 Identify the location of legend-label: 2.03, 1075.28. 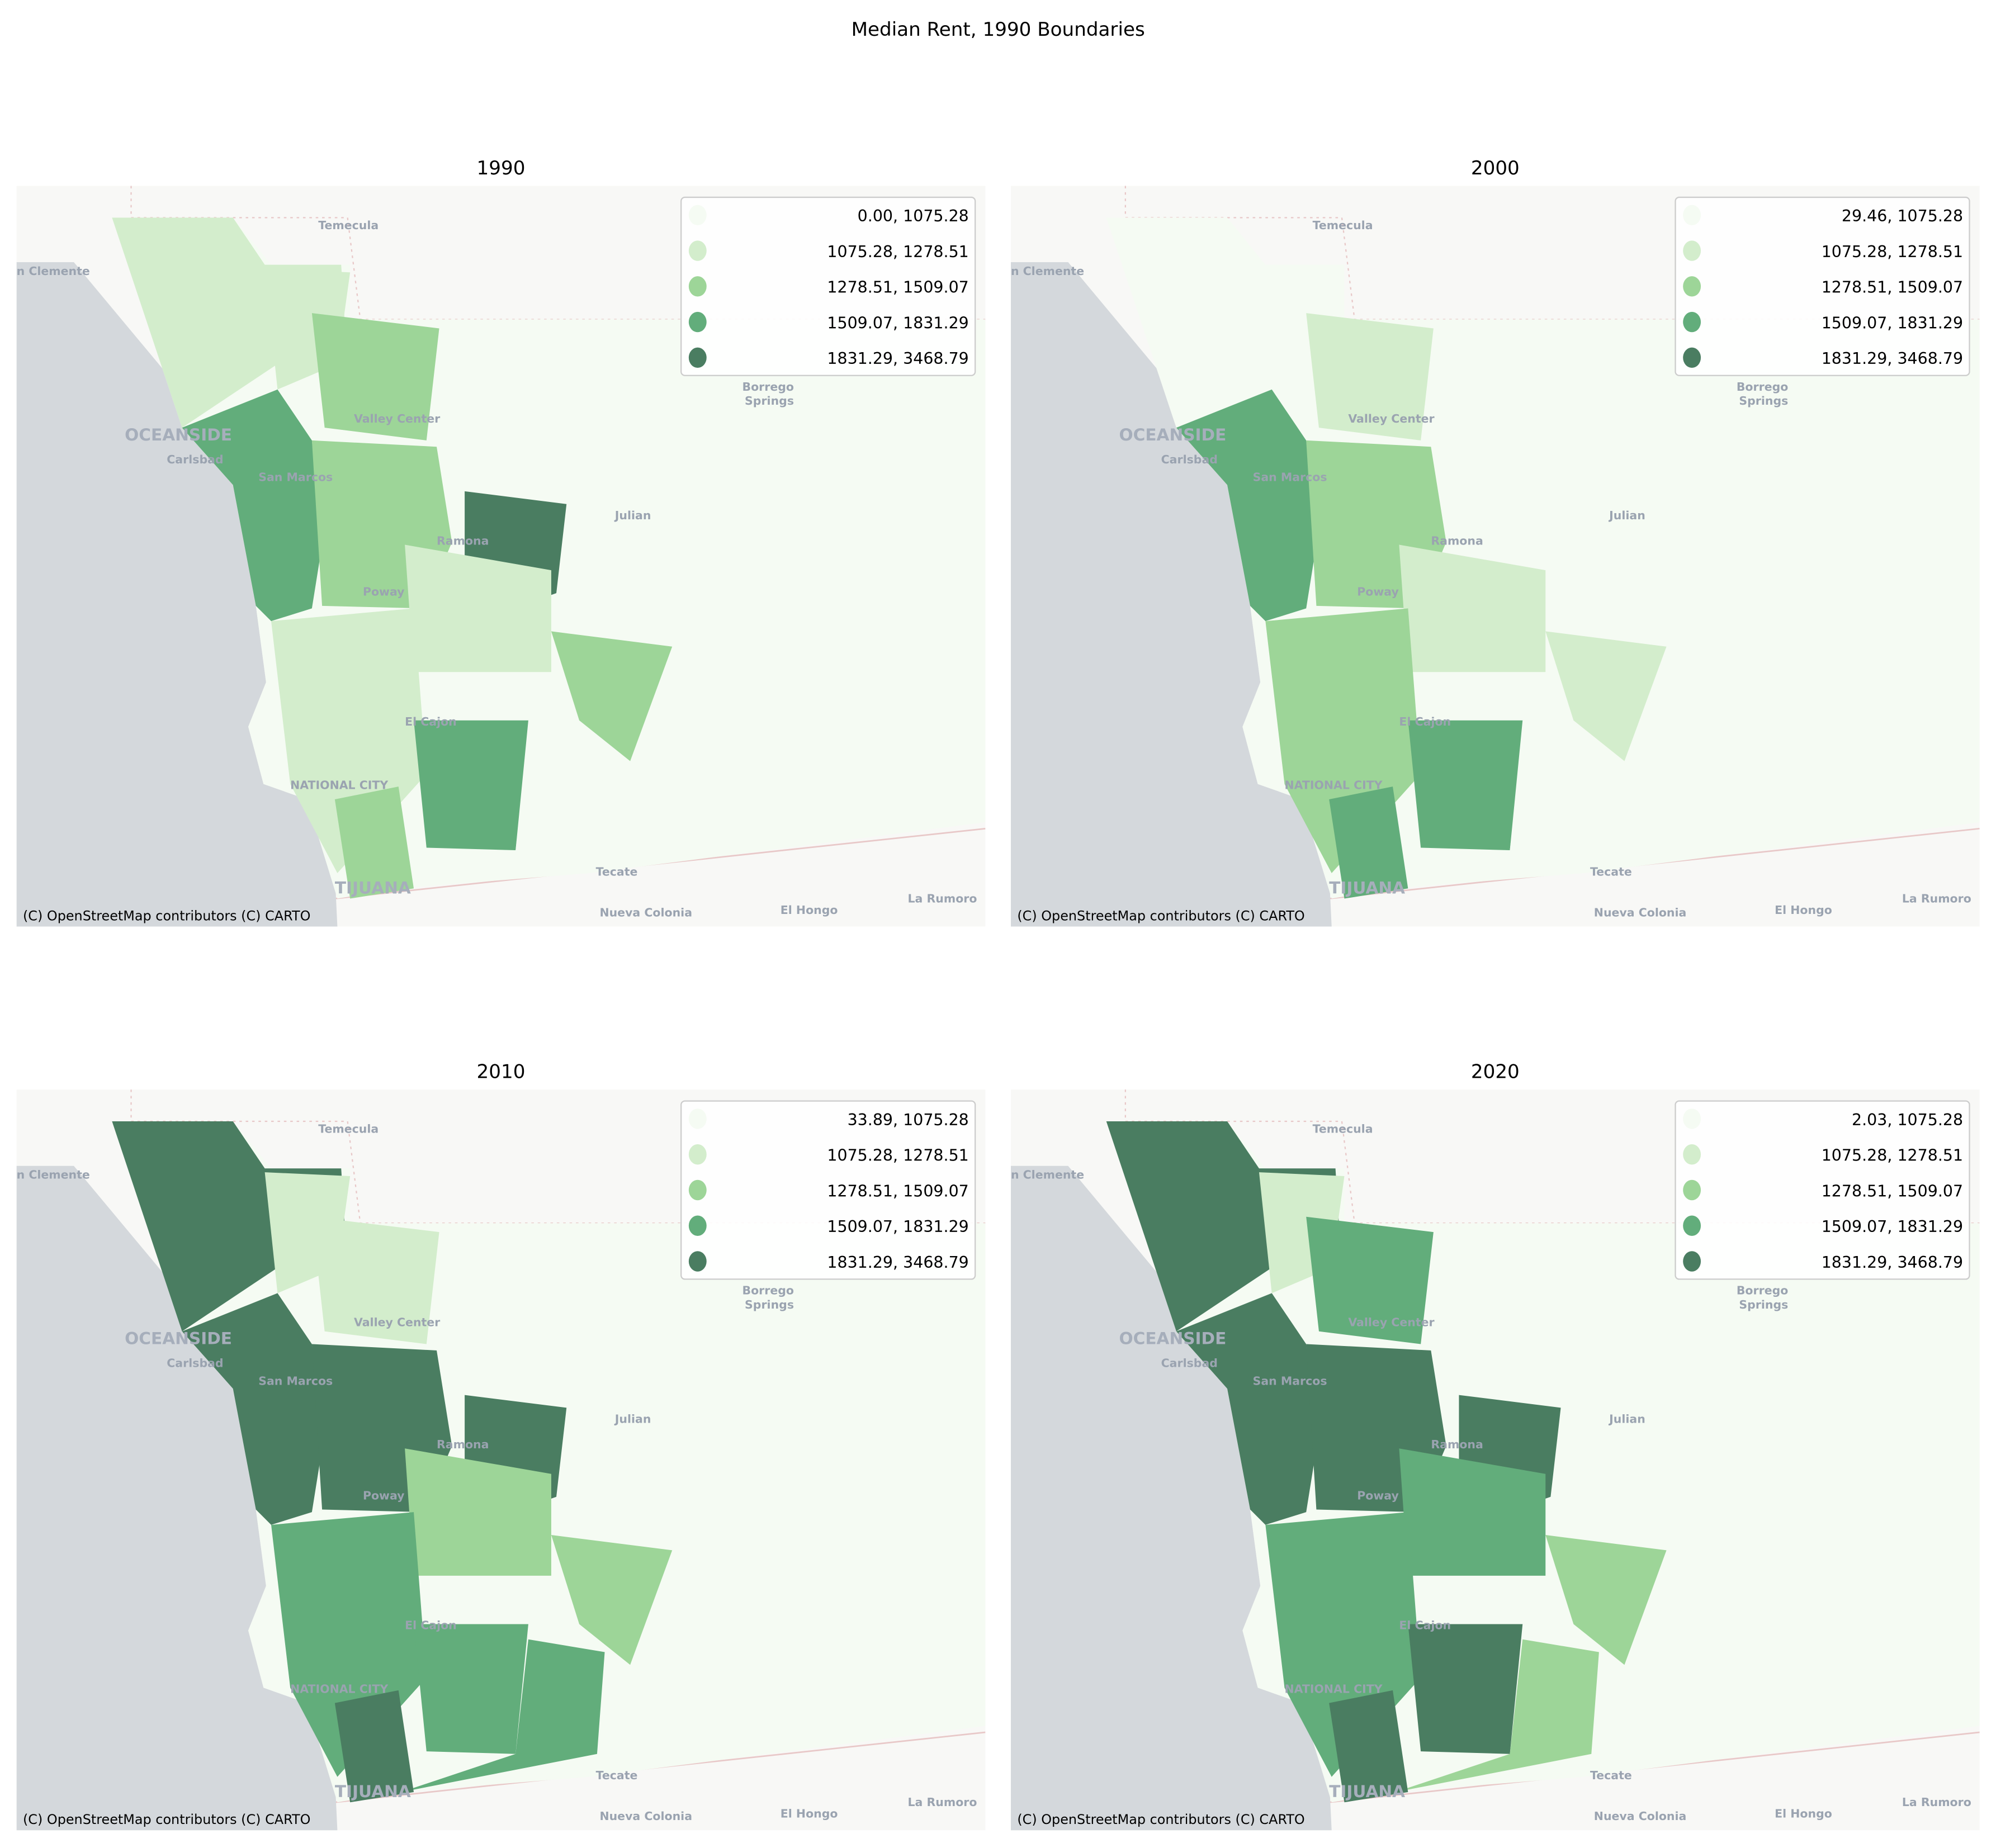
(1908, 1120).